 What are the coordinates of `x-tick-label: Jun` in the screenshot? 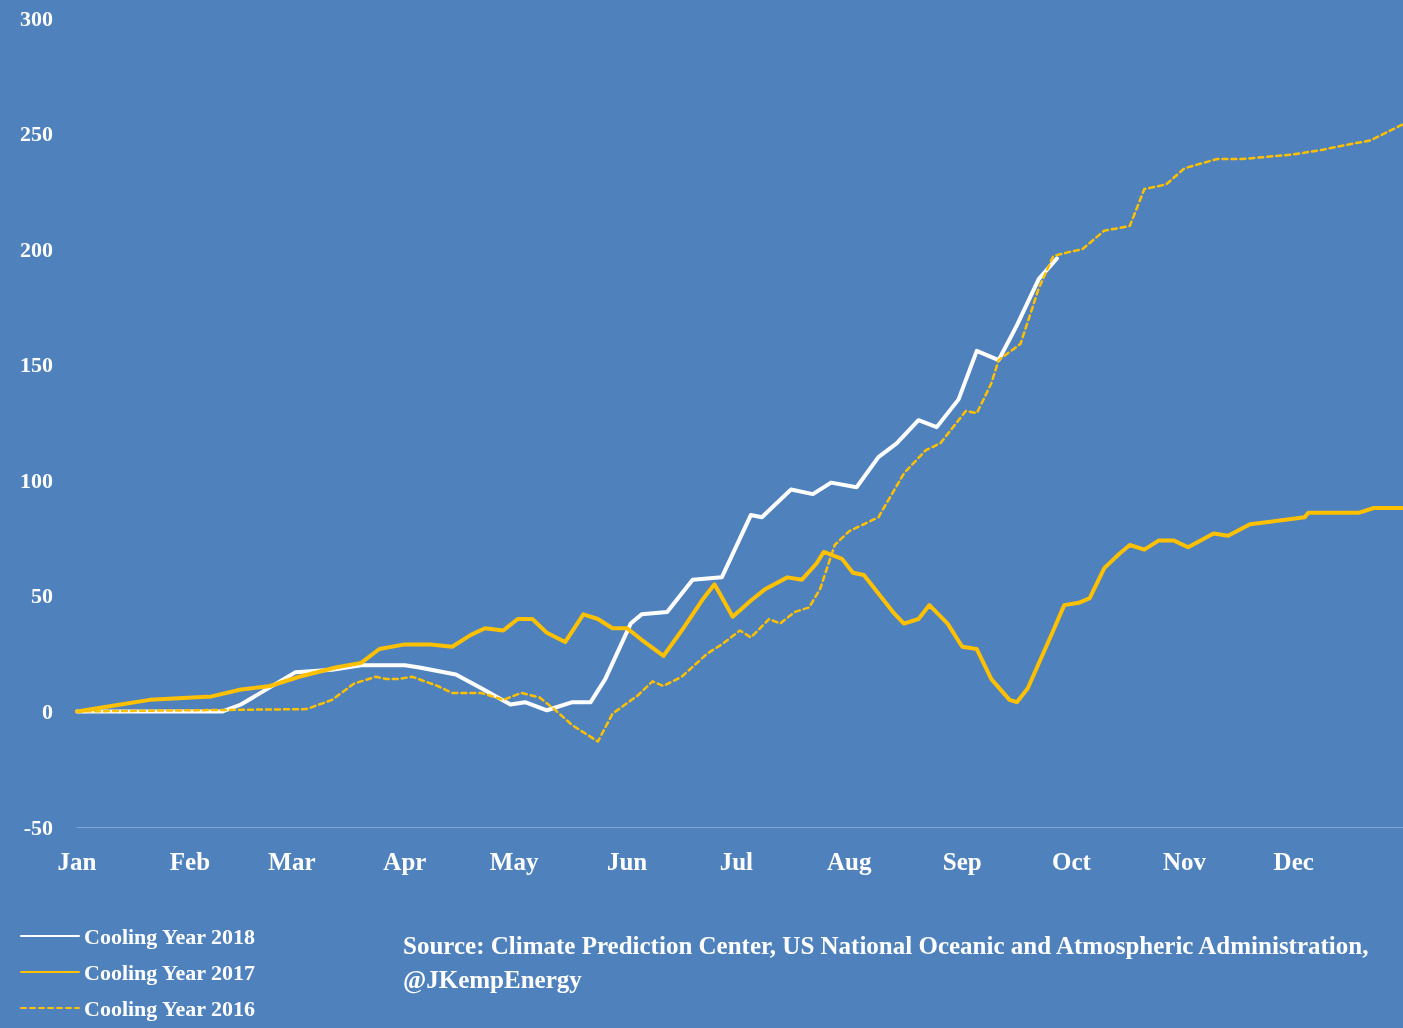 It's located at (627, 861).